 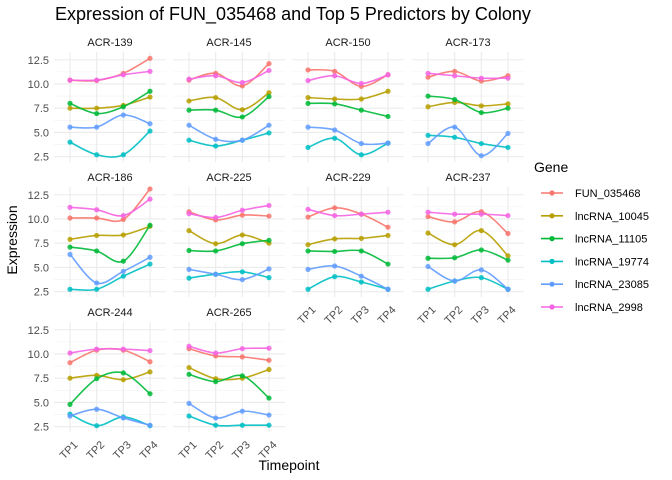 I want to click on y-tick-label: 2.5, so click(x=41, y=293).